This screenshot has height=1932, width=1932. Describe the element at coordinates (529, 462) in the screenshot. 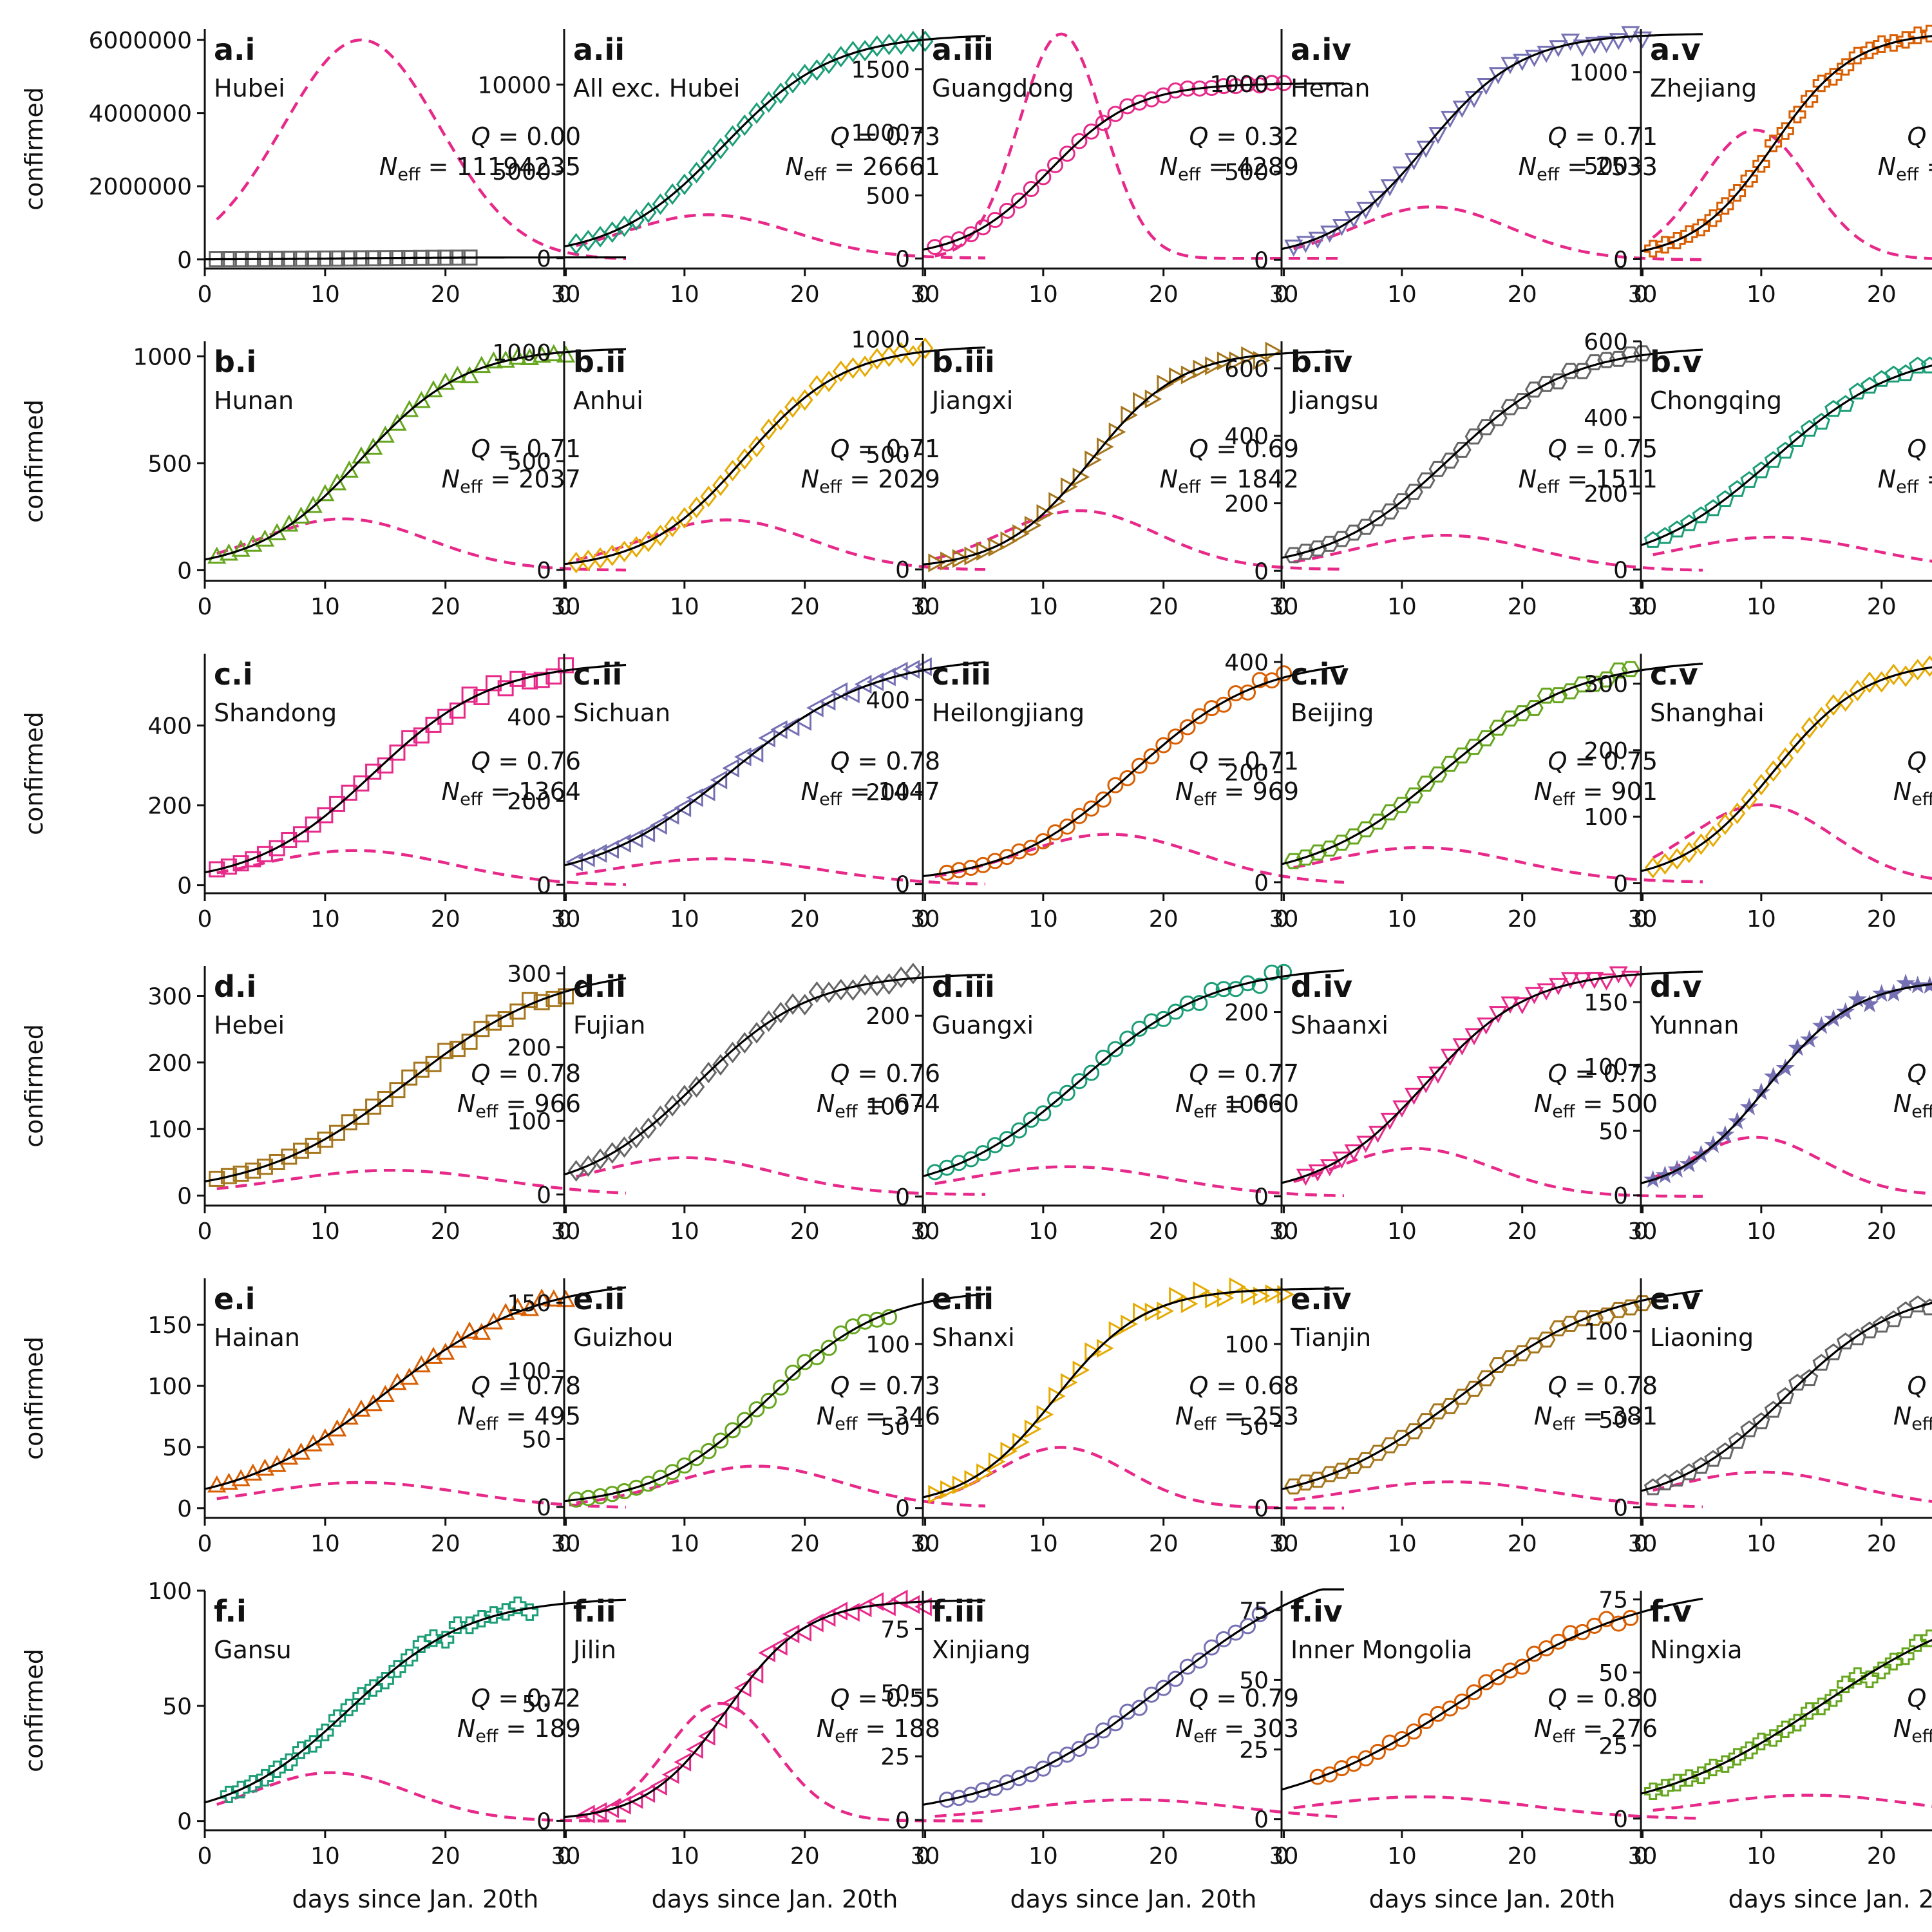

I see `y-tick-label: 500` at that location.